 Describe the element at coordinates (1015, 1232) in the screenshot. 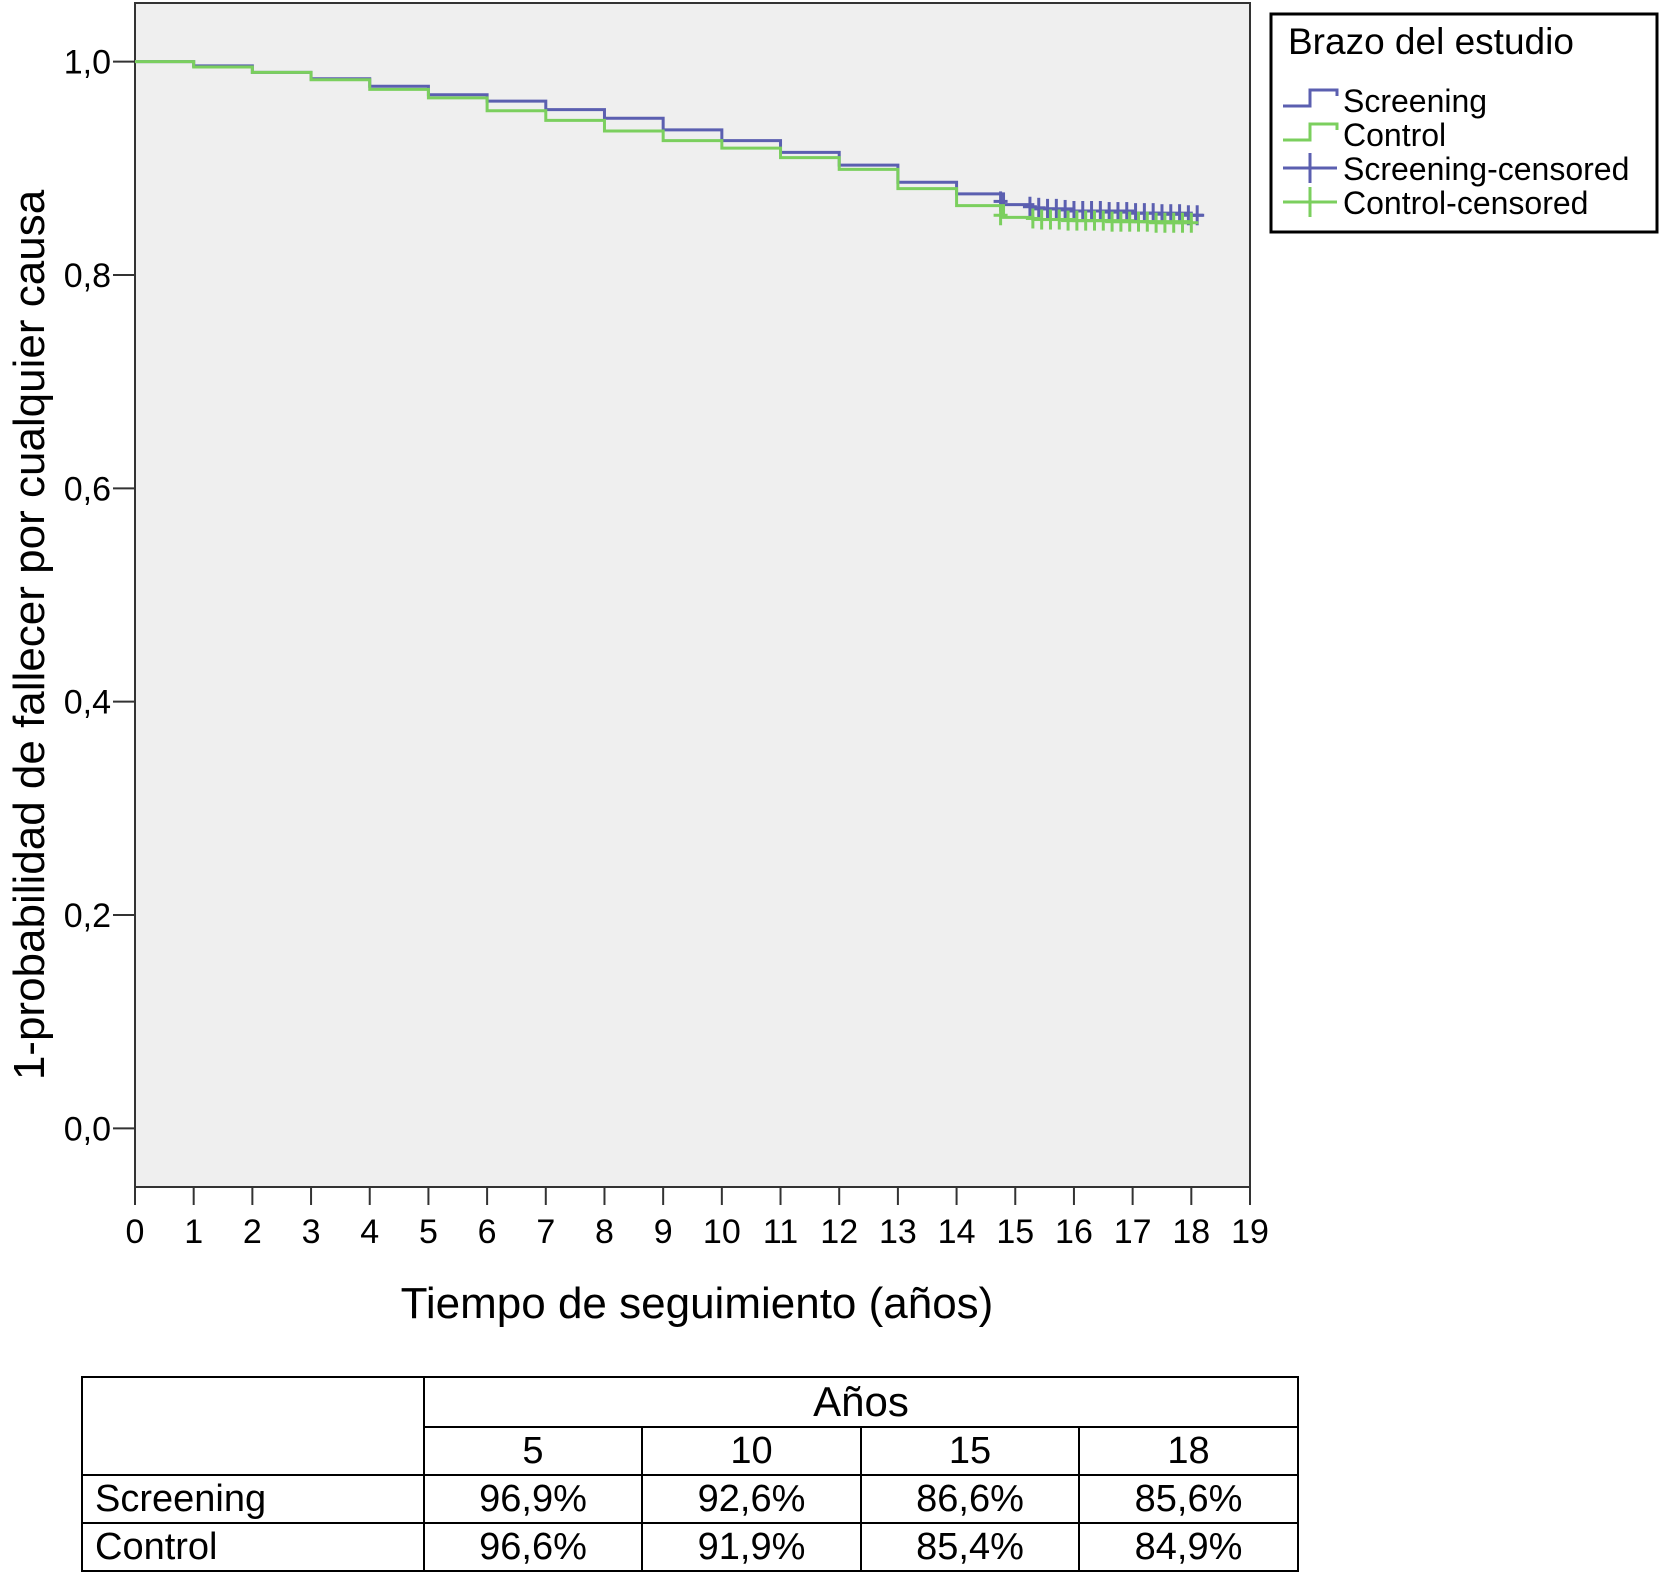

I see `x-tick-label: 15` at that location.